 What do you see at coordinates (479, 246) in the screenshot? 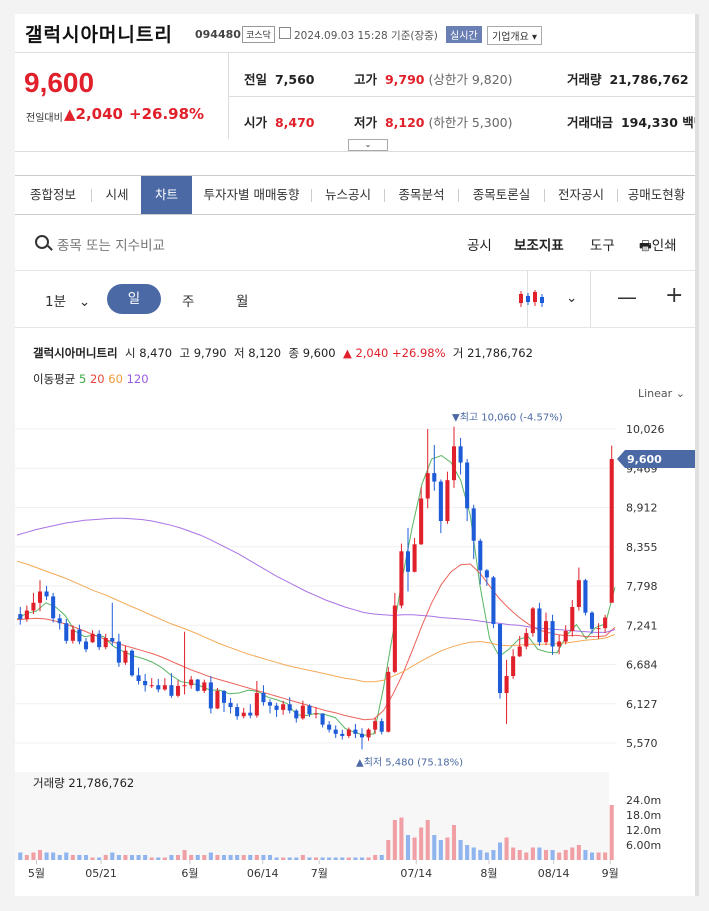
I see `menu-disclosure: 공시` at bounding box center [479, 246].